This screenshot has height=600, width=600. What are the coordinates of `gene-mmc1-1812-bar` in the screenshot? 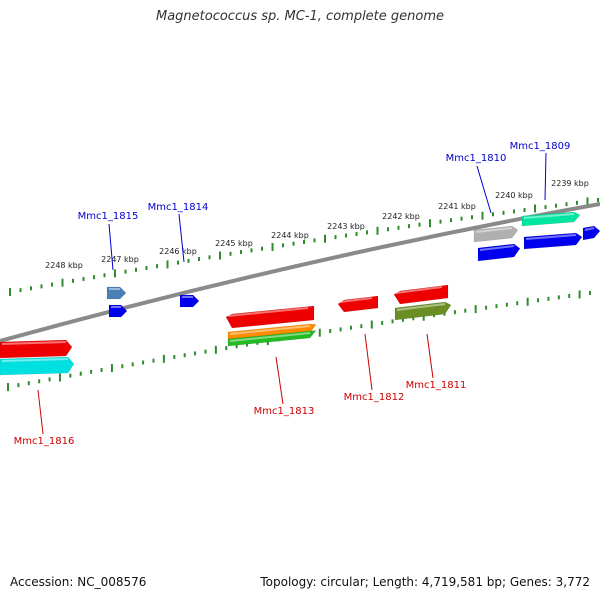 It's located at (358, 304).